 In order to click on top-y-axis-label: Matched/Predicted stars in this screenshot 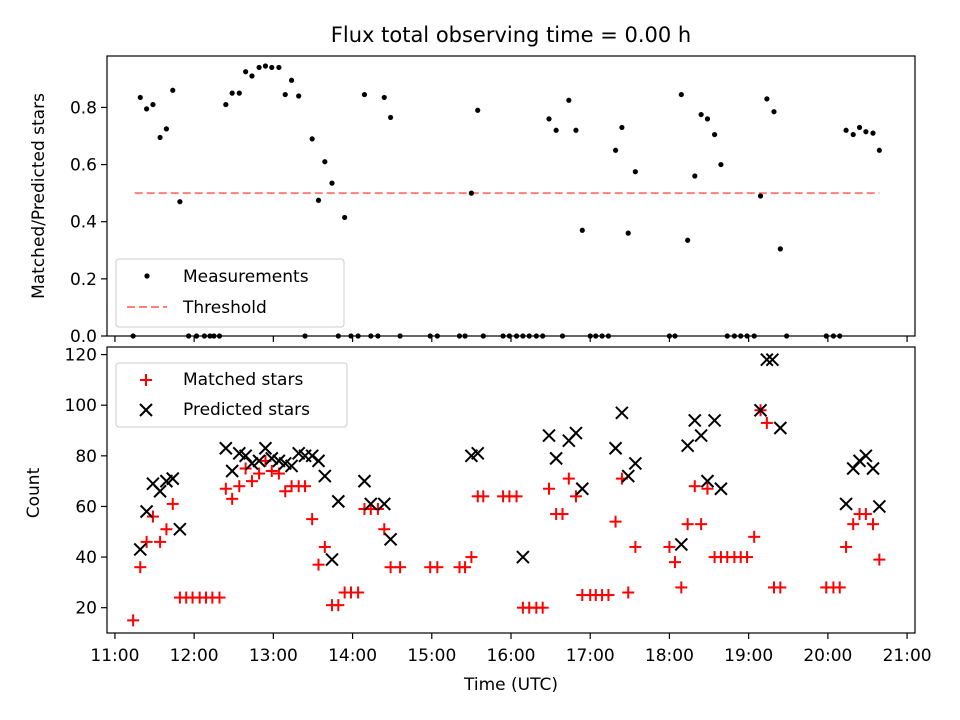, I will do `click(39, 196)`.